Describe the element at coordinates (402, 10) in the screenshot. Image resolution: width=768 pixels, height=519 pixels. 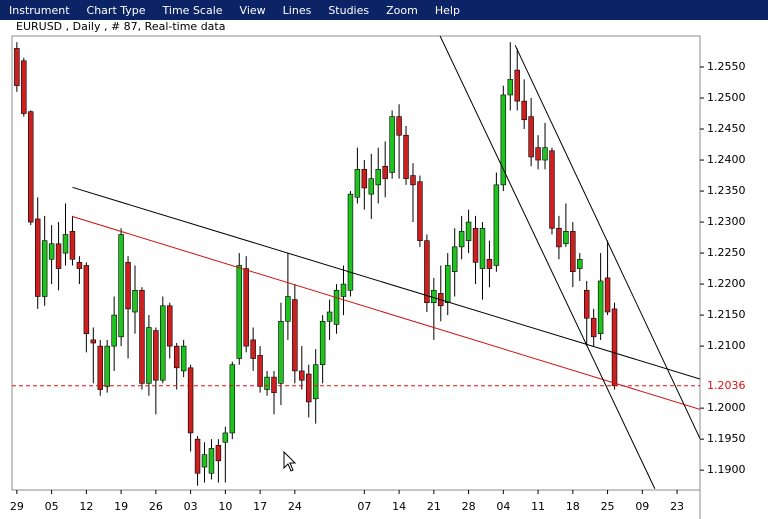
I see `menu-item: Zoom` at that location.